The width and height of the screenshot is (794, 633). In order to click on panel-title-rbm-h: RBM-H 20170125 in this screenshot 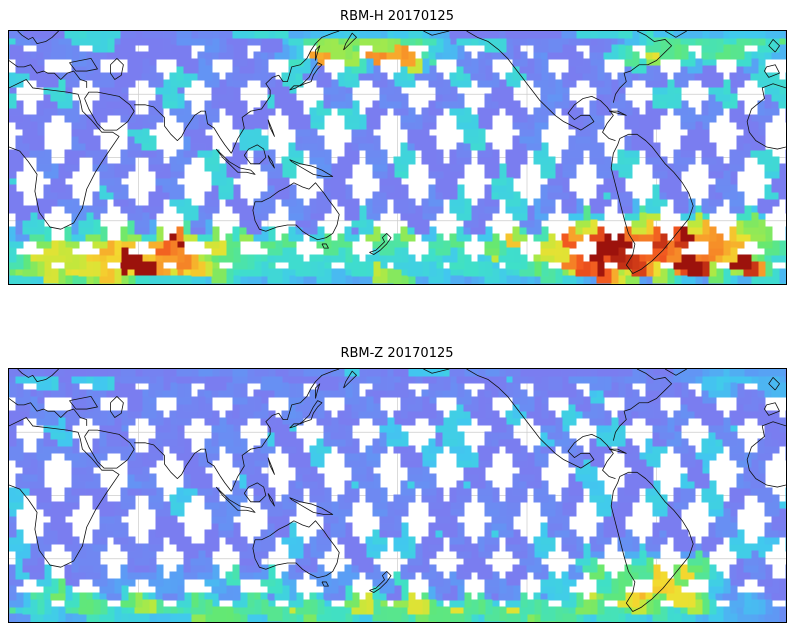, I will do `click(397, 16)`.